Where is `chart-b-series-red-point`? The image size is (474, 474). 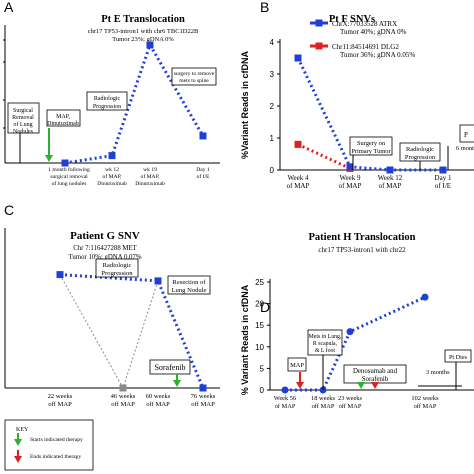 chart-b-series-red-point is located at coordinates (298, 144).